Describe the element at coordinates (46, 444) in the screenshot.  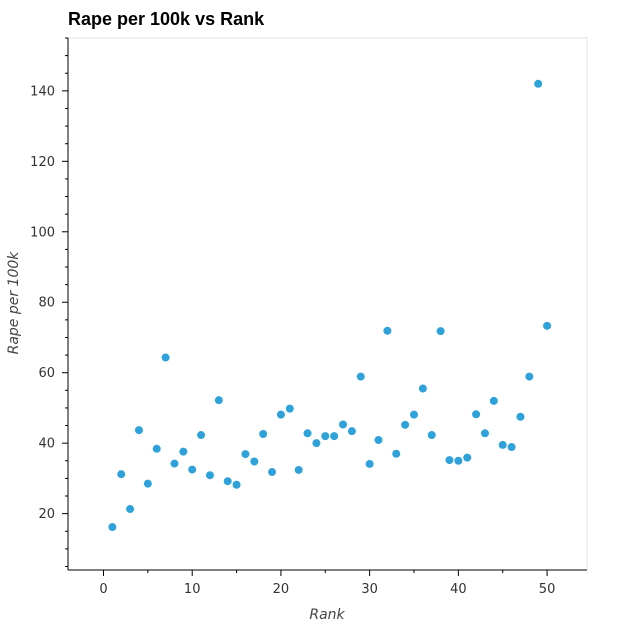
I see `y-tick-label: 40` at that location.